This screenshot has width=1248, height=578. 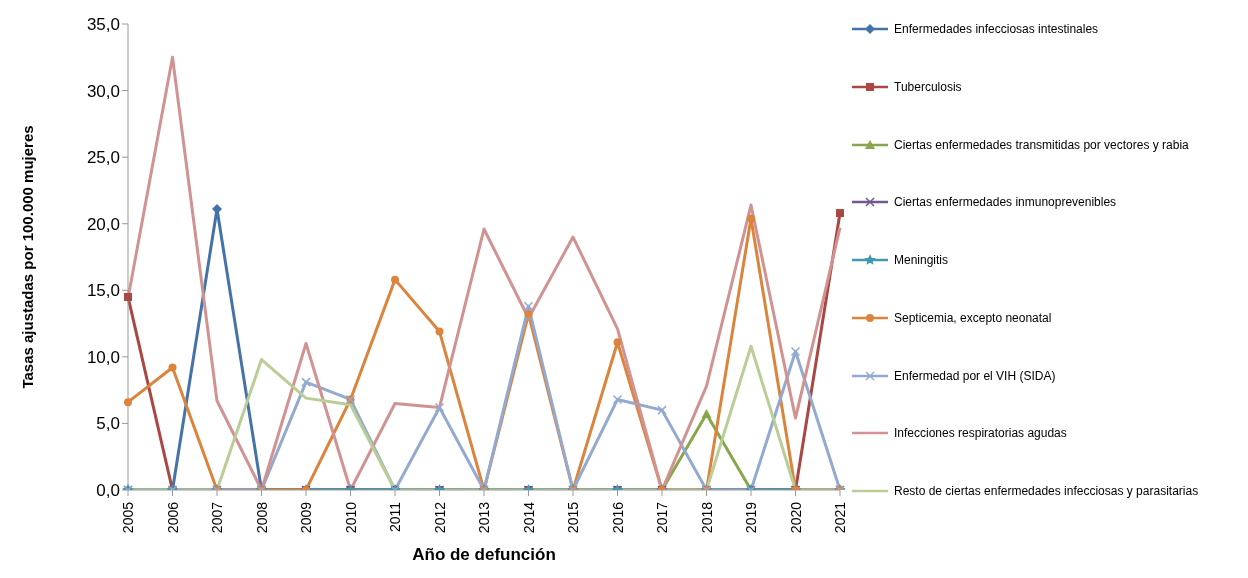 What do you see at coordinates (484, 554) in the screenshot?
I see `x-axis-title: Año de defunción` at bounding box center [484, 554].